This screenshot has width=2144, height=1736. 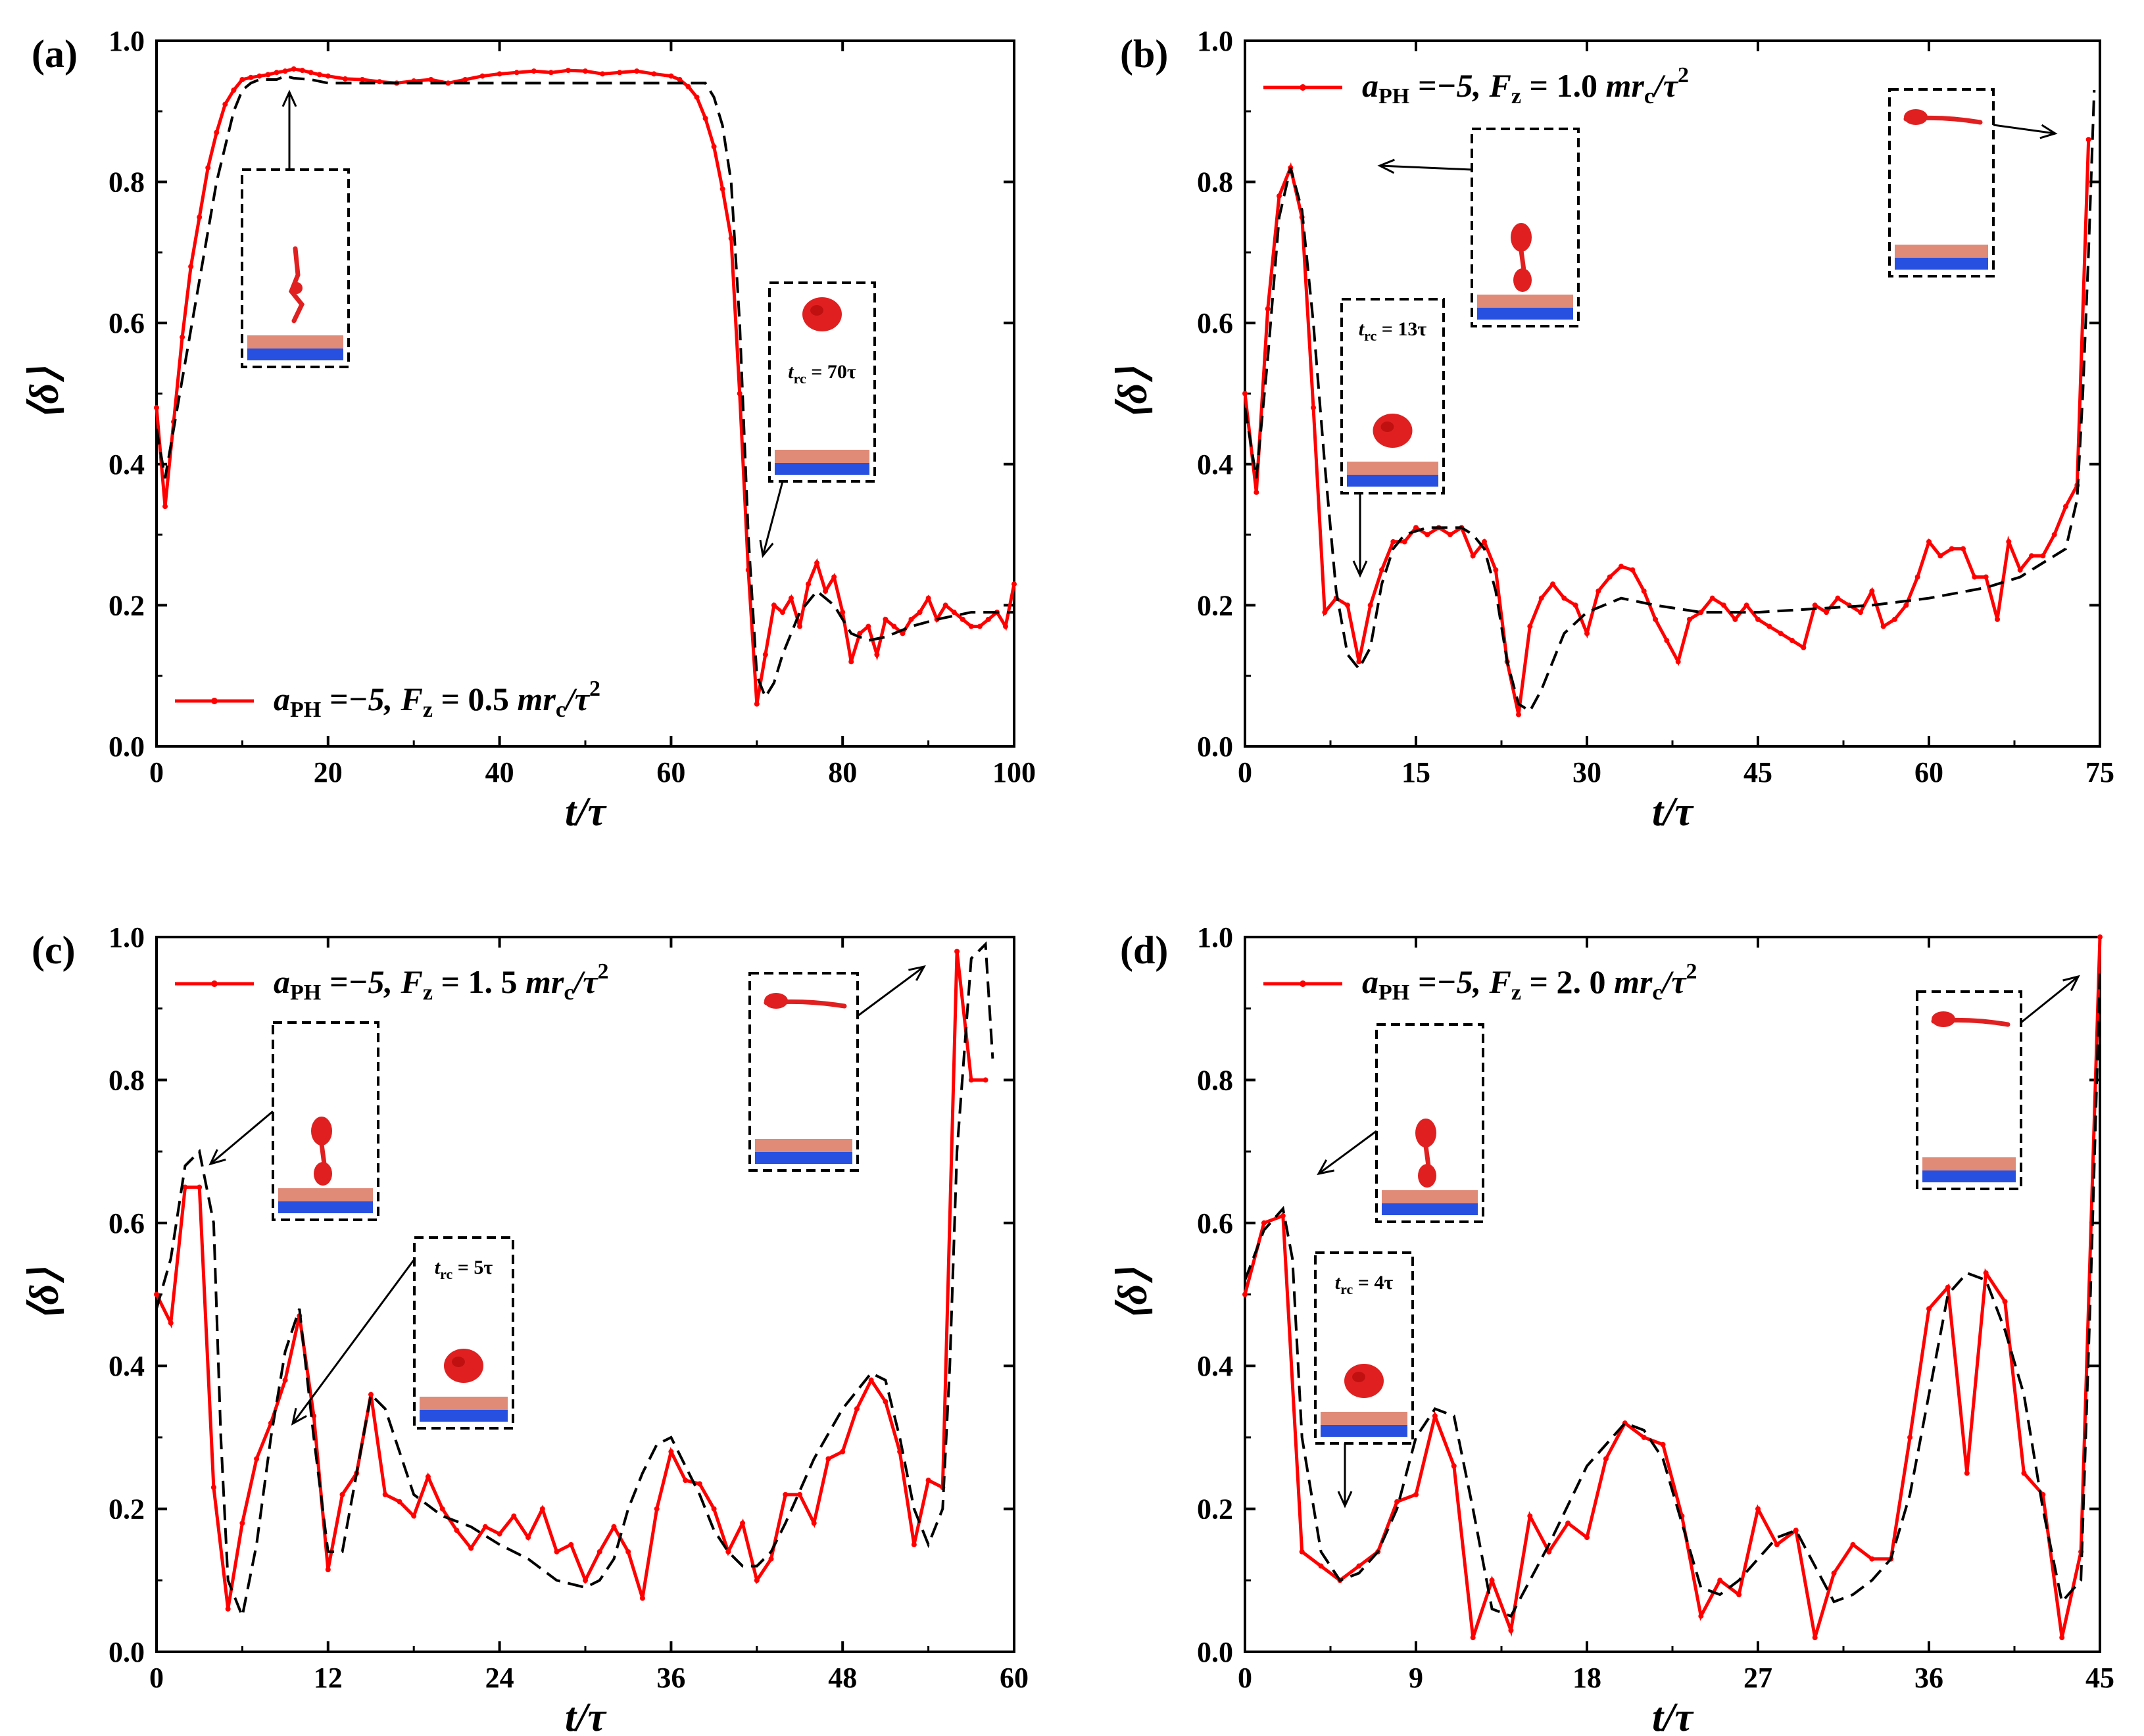 What do you see at coordinates (328, 1678) in the screenshot?
I see `x-tick-label: 12` at bounding box center [328, 1678].